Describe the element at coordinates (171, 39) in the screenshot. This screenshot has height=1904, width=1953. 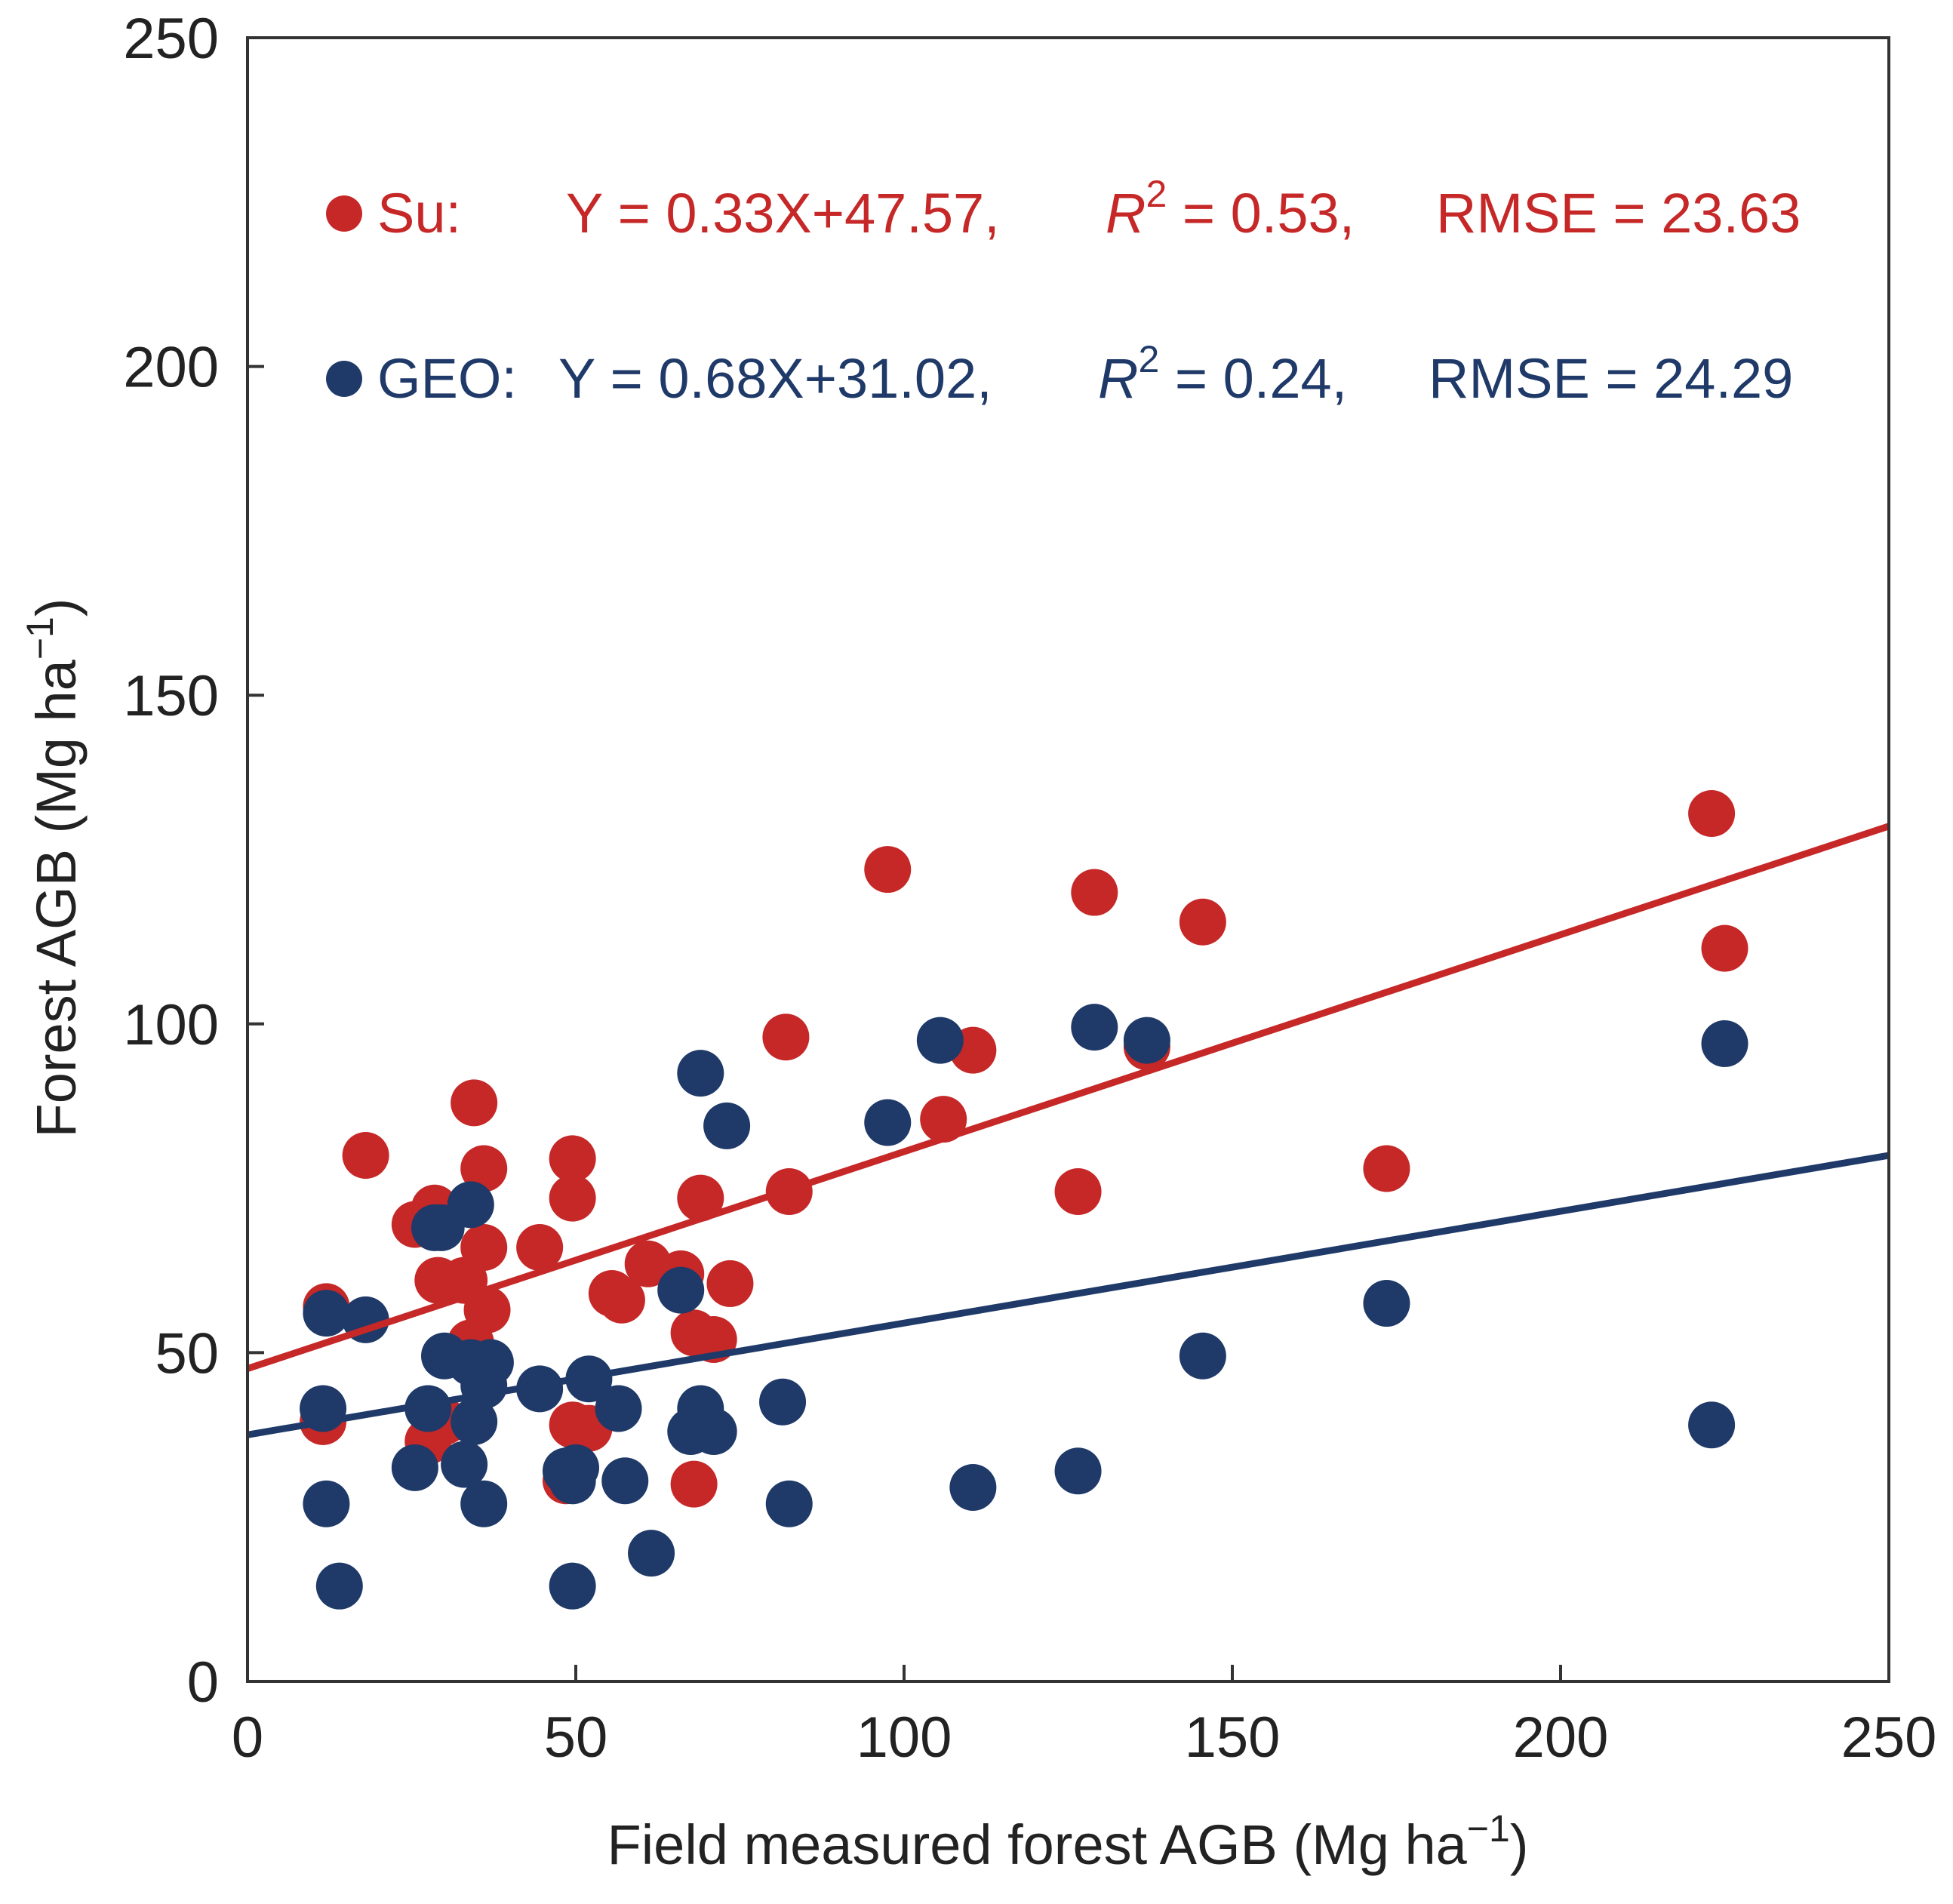
I see `y-tick-label: 250` at that location.